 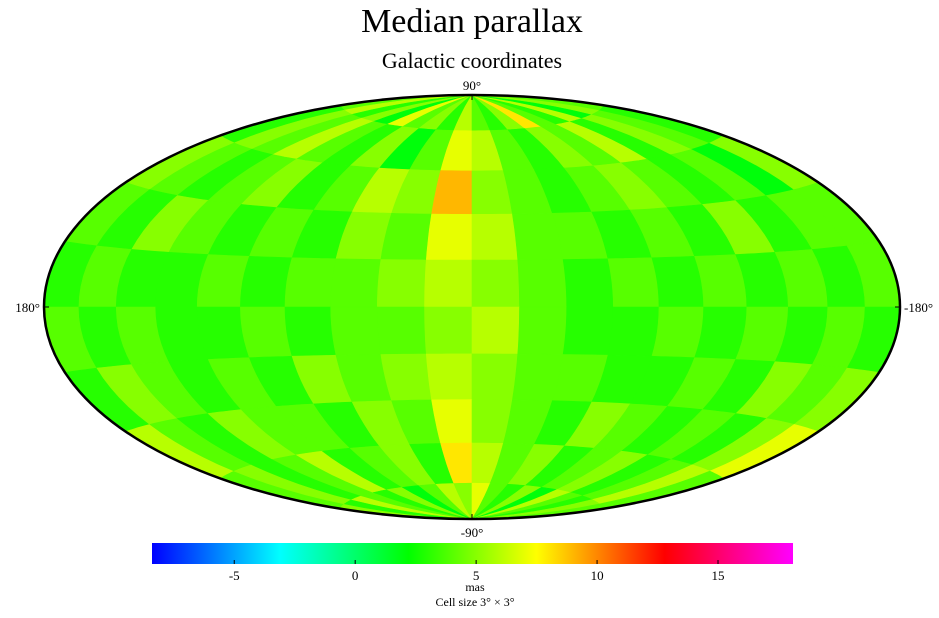 What do you see at coordinates (472, 532) in the screenshot?
I see `lat-label: -90°` at bounding box center [472, 532].